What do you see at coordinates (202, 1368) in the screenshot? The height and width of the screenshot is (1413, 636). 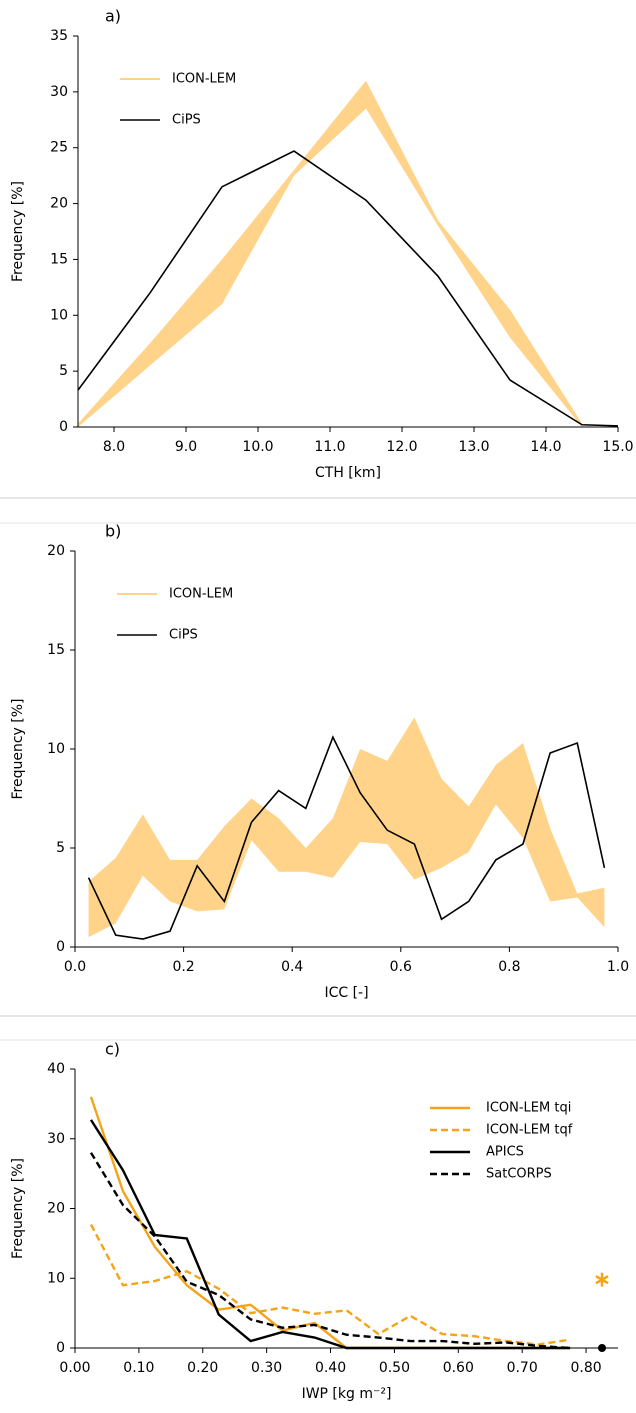 I see `x-tick-label: 0.20` at bounding box center [202, 1368].